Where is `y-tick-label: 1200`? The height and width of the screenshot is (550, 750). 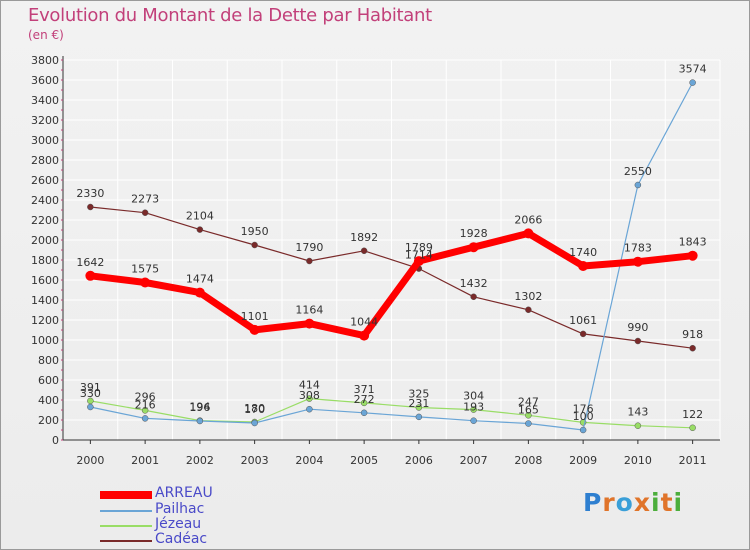 y-tick-label: 1200 is located at coordinates (45, 320).